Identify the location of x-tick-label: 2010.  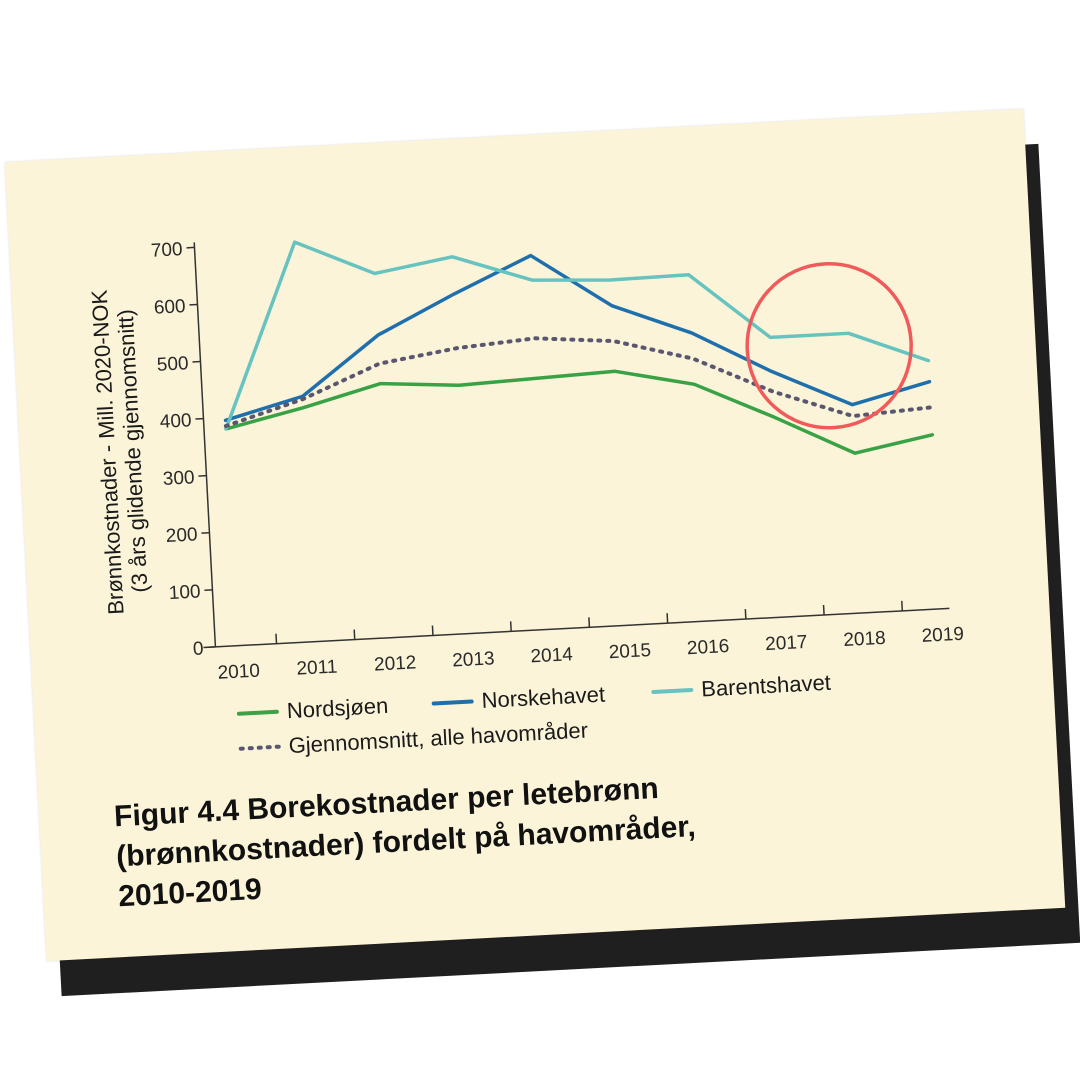
(238, 672).